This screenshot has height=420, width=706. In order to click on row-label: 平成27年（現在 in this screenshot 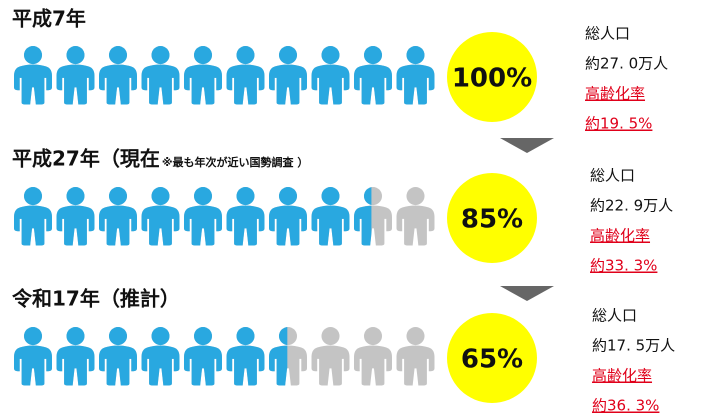, I will do `click(86, 159)`.